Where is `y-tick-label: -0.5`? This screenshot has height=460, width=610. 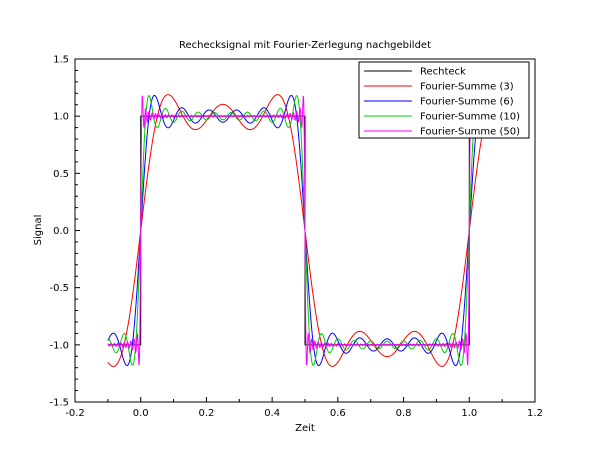 y-tick-label: -0.5 is located at coordinates (59, 288).